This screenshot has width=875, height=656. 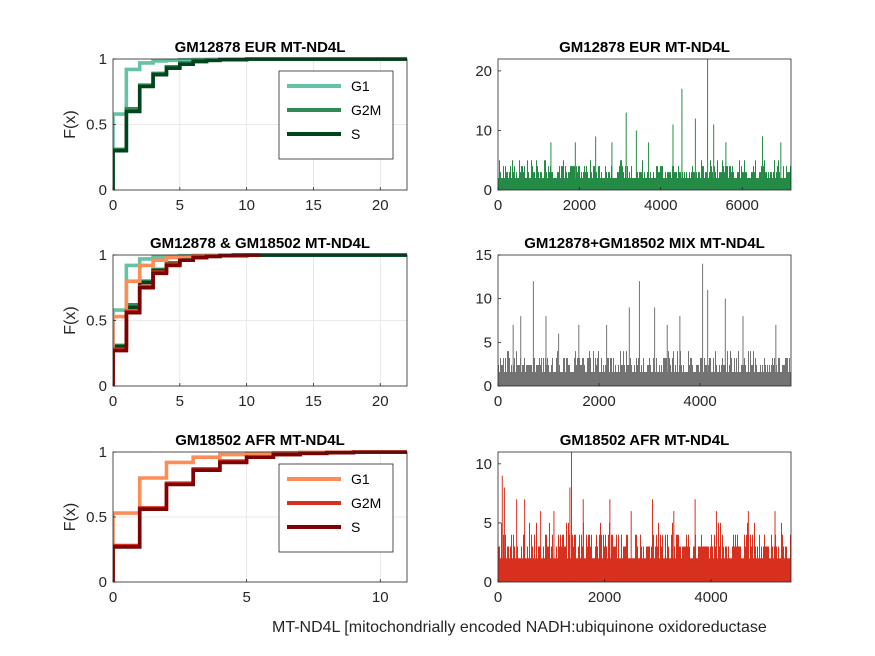 What do you see at coordinates (498, 401) in the screenshot?
I see `chart-3-xtick-label-0: 0` at bounding box center [498, 401].